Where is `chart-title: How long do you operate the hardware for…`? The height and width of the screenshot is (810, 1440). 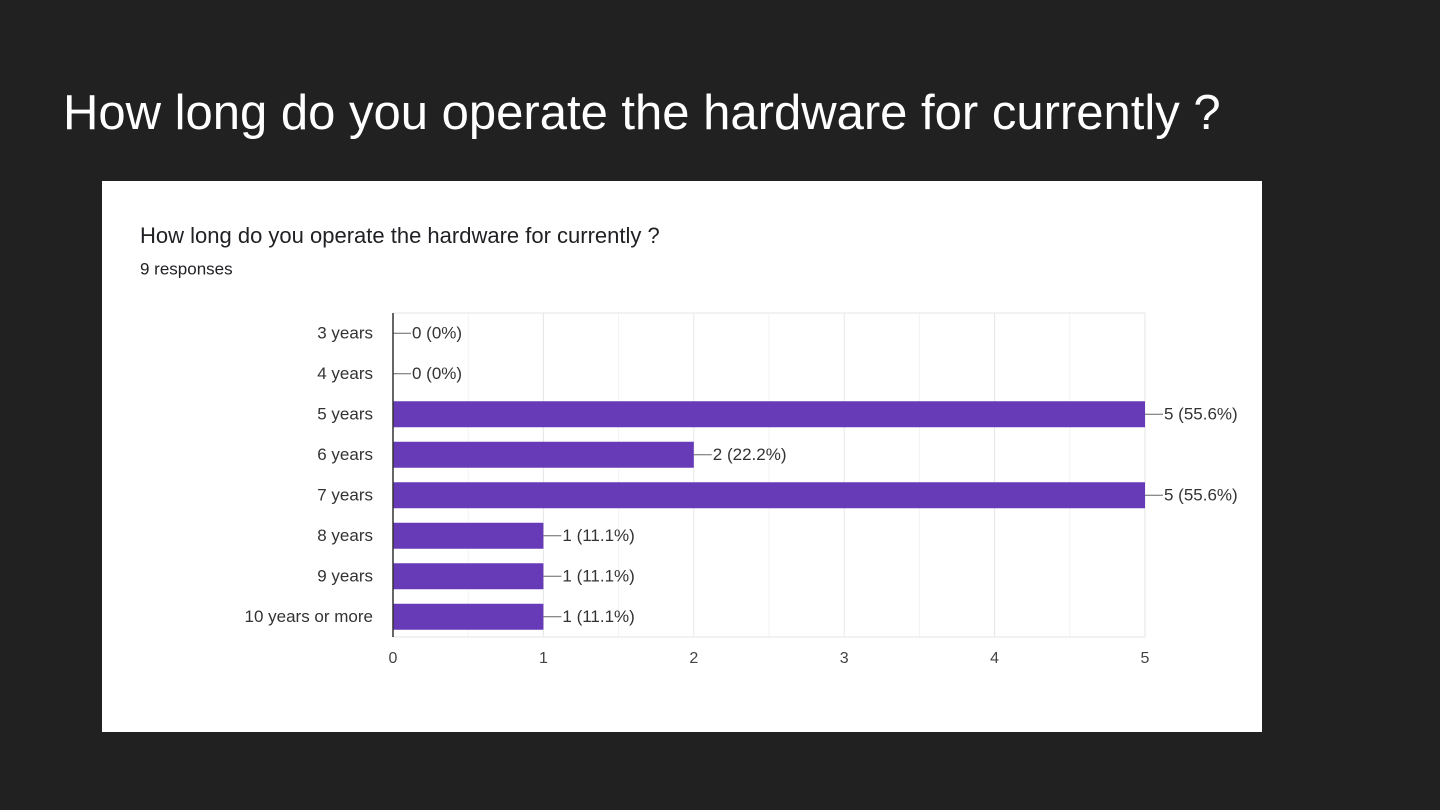
chart-title: How long do you operate the hardware for… is located at coordinates (400, 235).